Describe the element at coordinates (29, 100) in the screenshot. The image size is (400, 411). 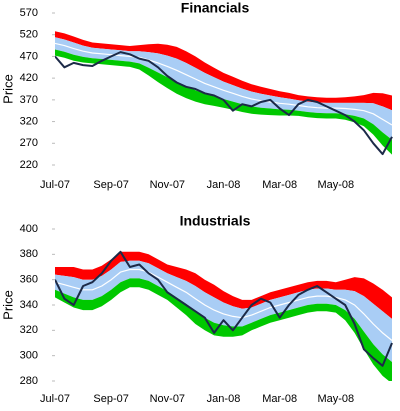
I see `y-tick-label: 370` at that location.